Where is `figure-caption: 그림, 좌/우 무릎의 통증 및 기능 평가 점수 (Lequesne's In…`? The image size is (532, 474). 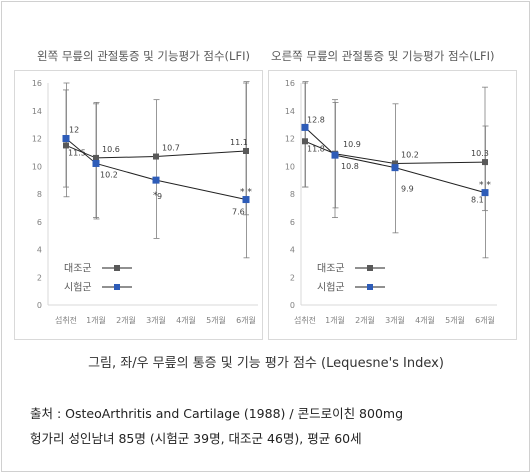 figure-caption: 그림, 좌/우 무릎의 통증 및 기능 평가 점수 (Lequesne's In… is located at coordinates (266, 363).